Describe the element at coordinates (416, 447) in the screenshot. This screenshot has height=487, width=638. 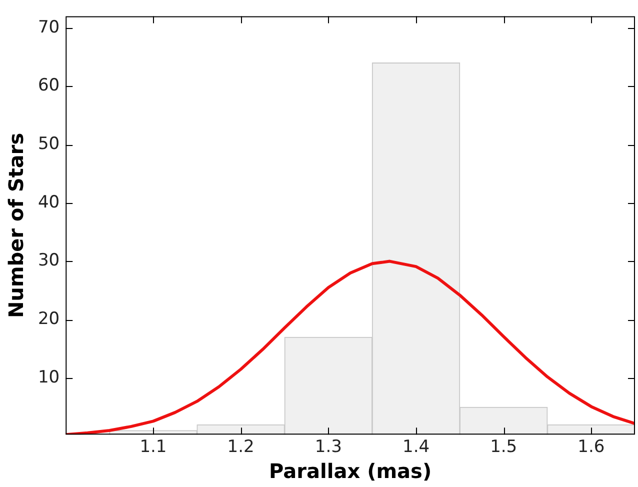
I see `x-tick-label: 1.4` at that location.